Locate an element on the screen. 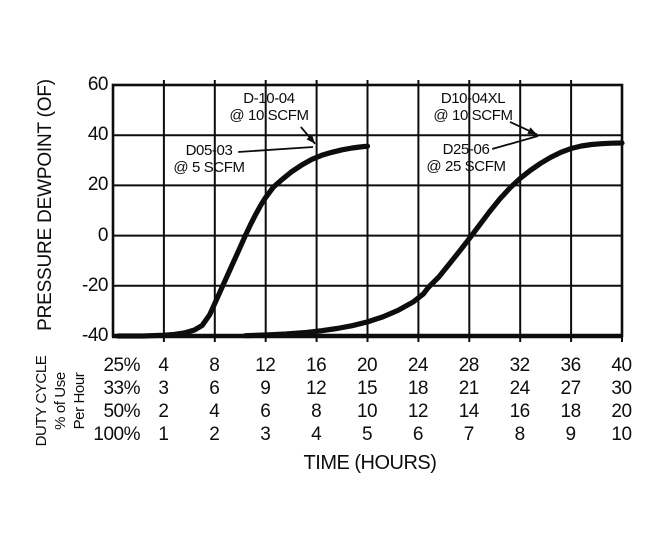 The height and width of the screenshot is (535, 650). annotation-d10-04xl: D10-04XL @ 10 SCFM is located at coordinates (473, 107).